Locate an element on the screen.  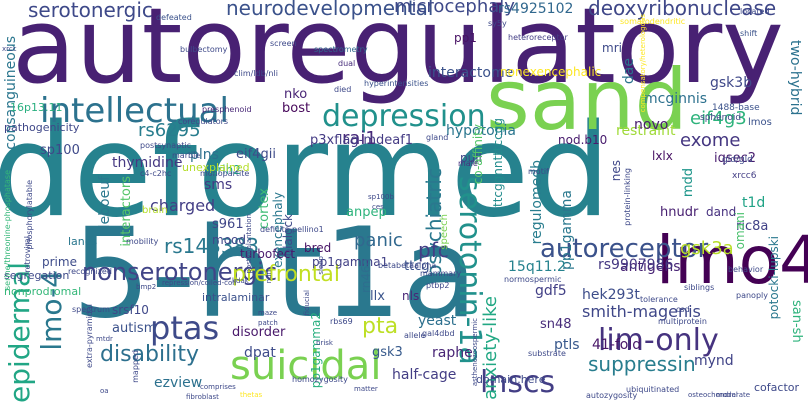
word: serotonergic is located at coordinates (90, 11).